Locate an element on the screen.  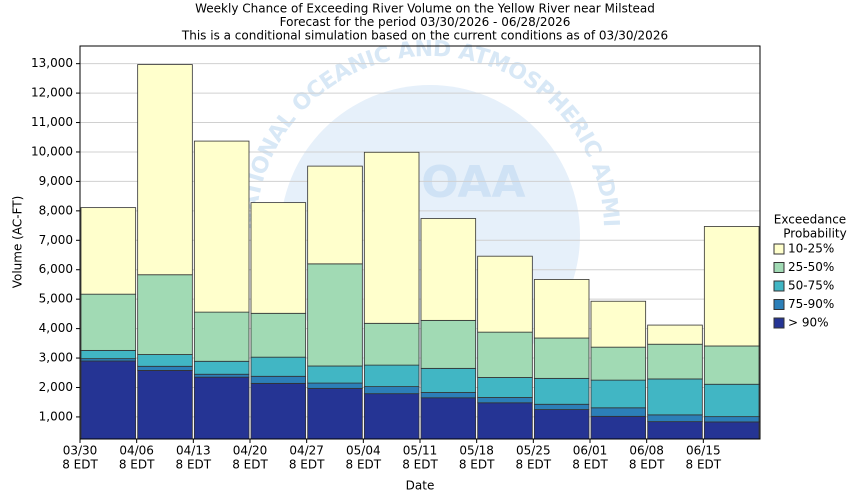
y-tick-label: 7,000 is located at coordinates (56, 240).